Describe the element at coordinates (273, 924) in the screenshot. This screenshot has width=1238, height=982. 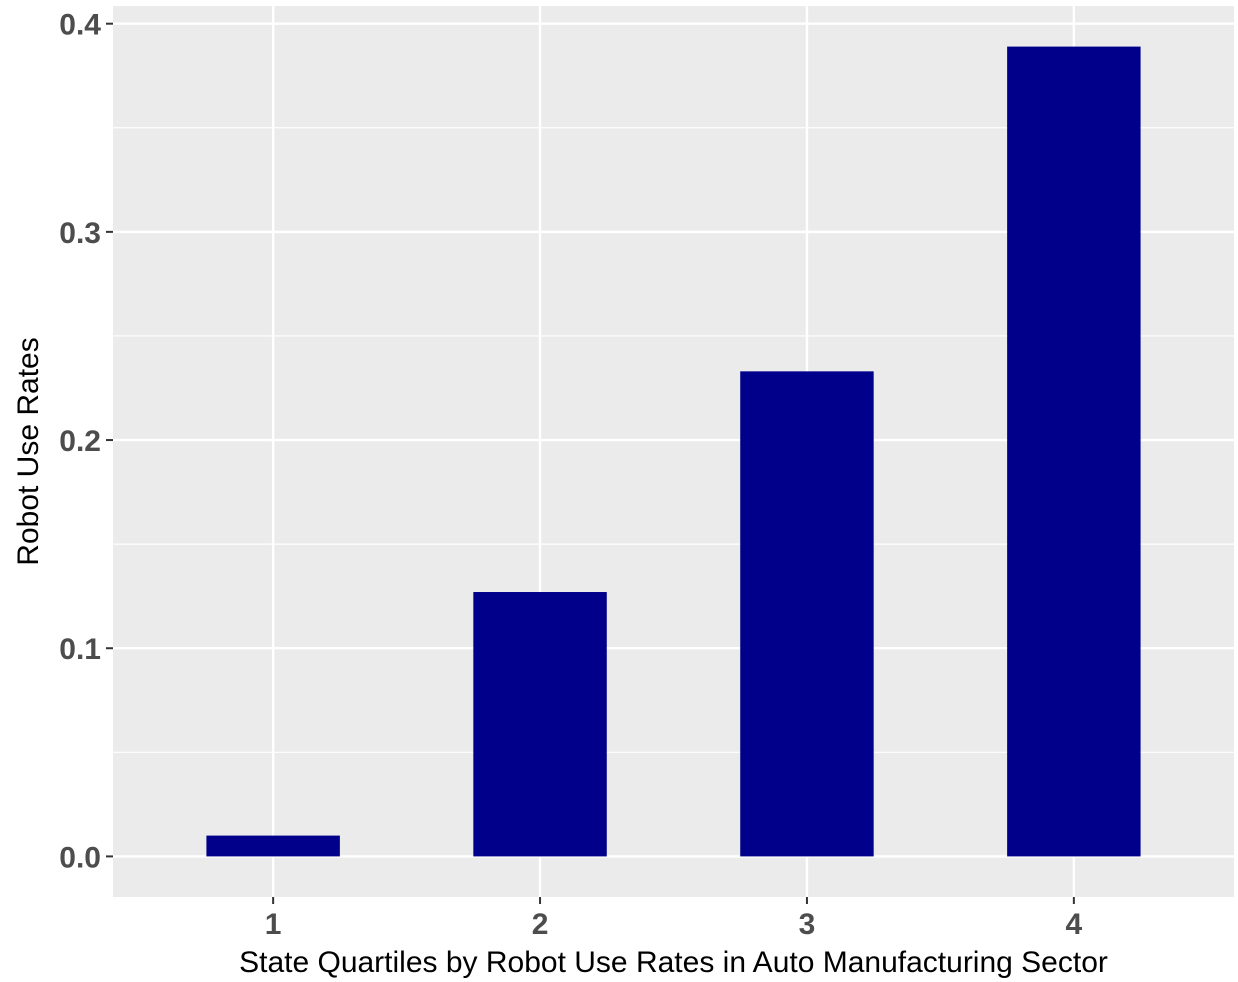
I see `x-tick-label: 1` at that location.